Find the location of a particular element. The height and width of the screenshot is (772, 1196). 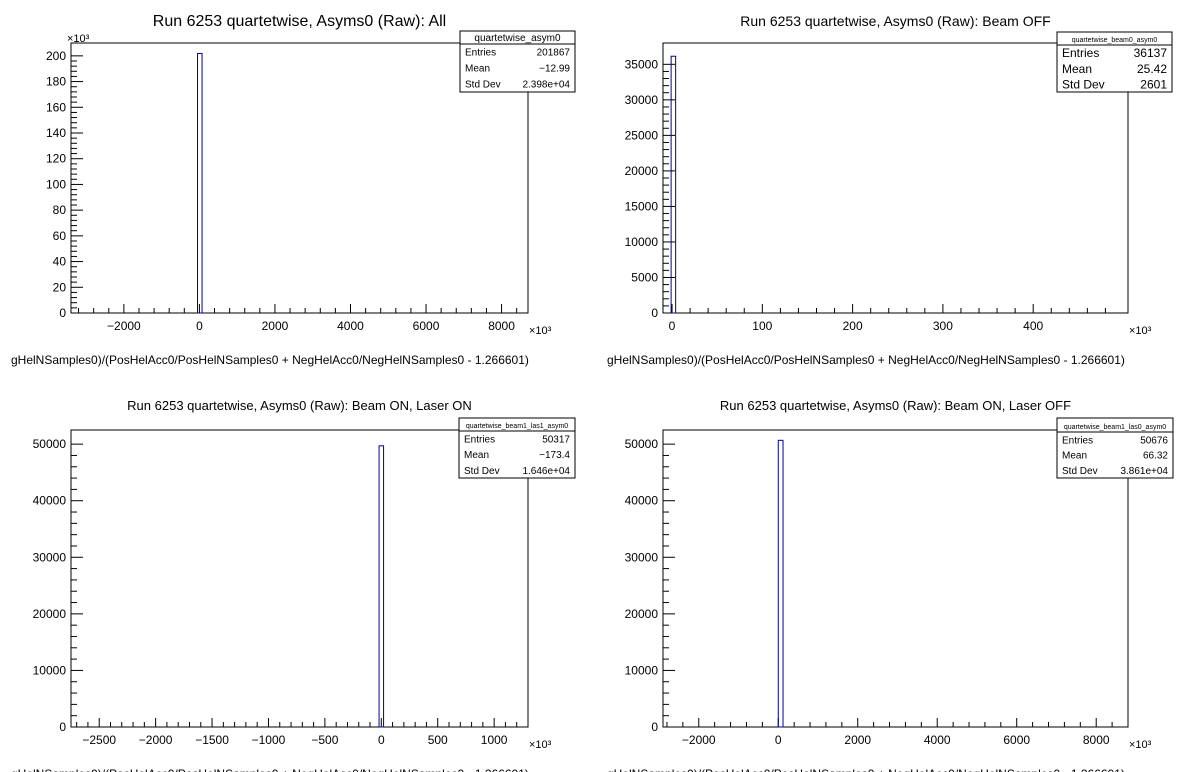

y-tick-label: 120 is located at coordinates (56, 159).